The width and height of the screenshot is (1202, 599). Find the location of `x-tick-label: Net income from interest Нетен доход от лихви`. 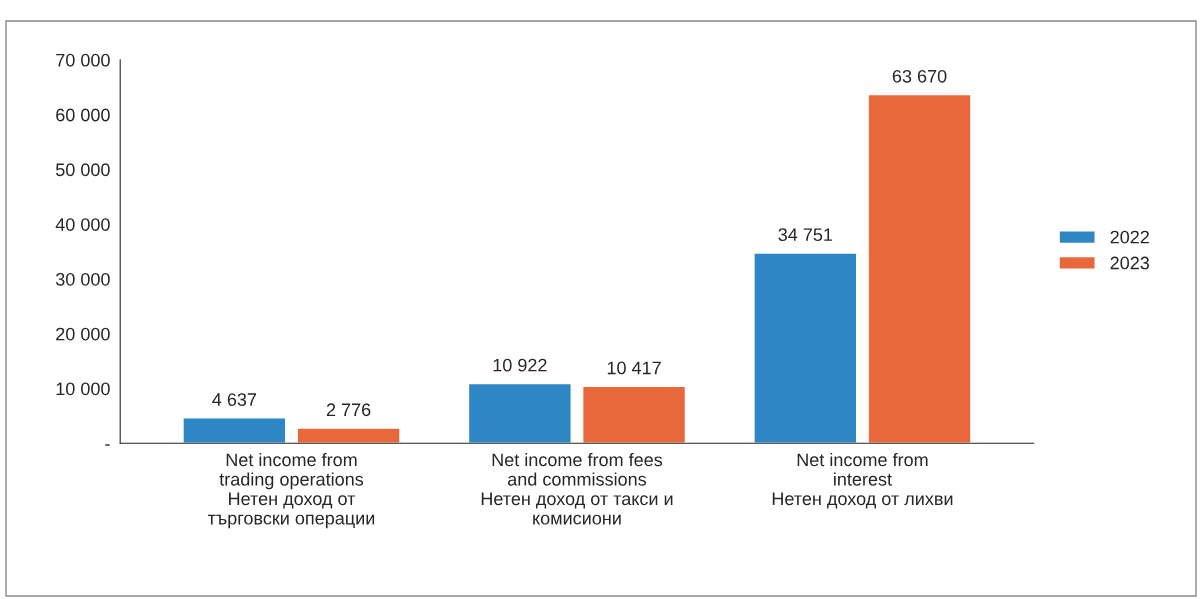

x-tick-label: Net income from interest Нетен доход от лихви is located at coordinates (862, 480).